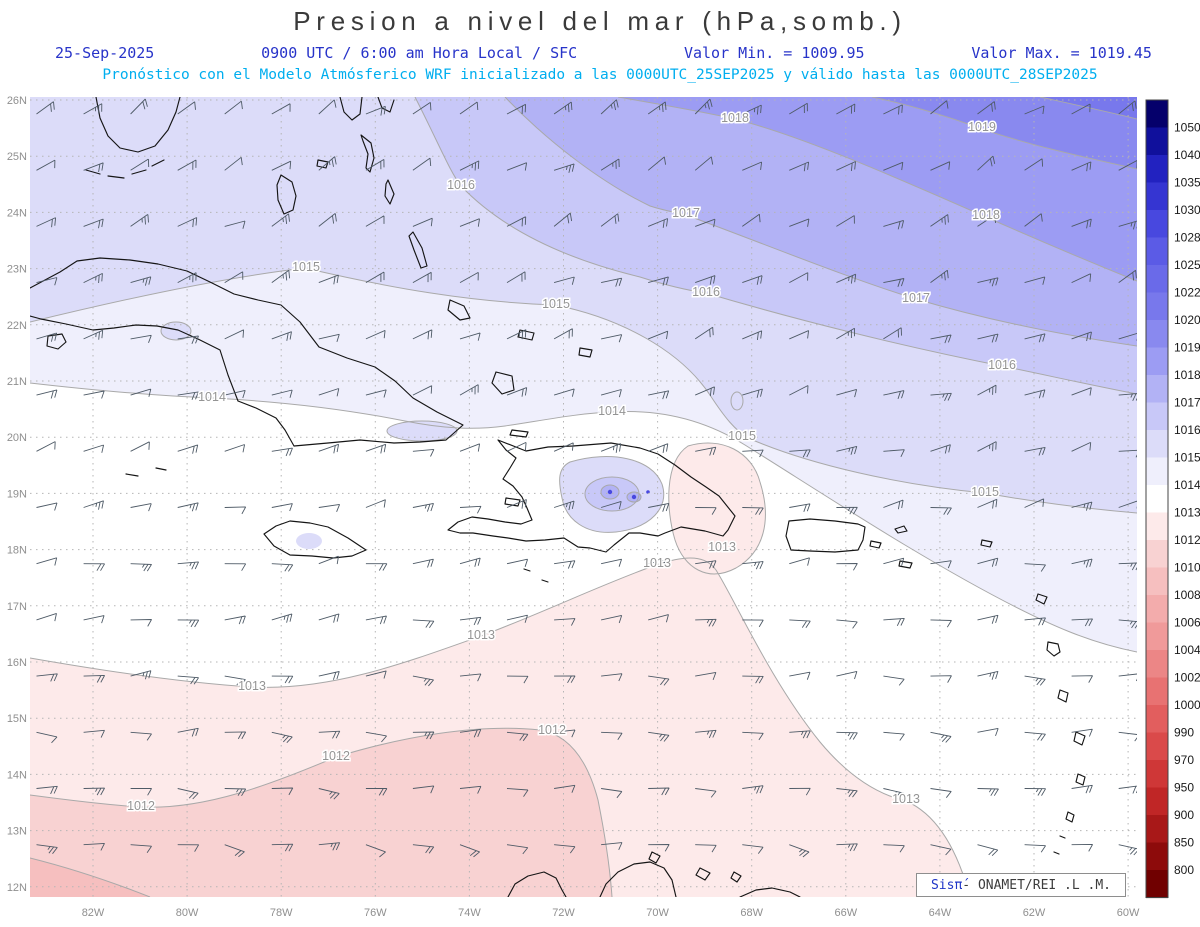  What do you see at coordinates (187, 913) in the screenshot?
I see `lon-tick-label: 80W` at bounding box center [187, 913].